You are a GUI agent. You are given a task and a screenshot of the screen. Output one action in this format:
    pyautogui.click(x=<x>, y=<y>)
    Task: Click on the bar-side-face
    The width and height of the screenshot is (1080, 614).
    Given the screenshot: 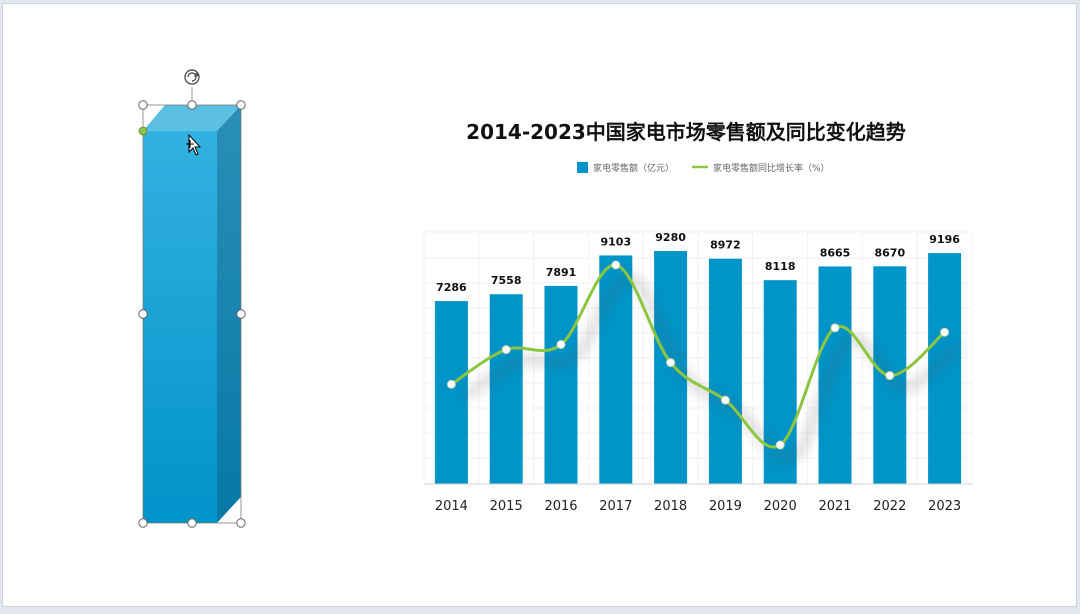 What is the action you would take?
    pyautogui.click(x=229, y=314)
    